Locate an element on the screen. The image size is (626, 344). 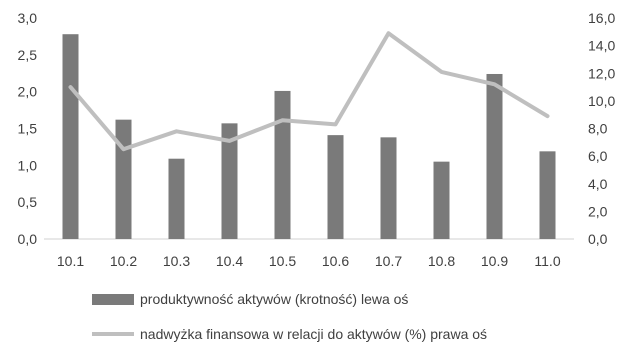
legend-swatch-bar is located at coordinates (113, 299).